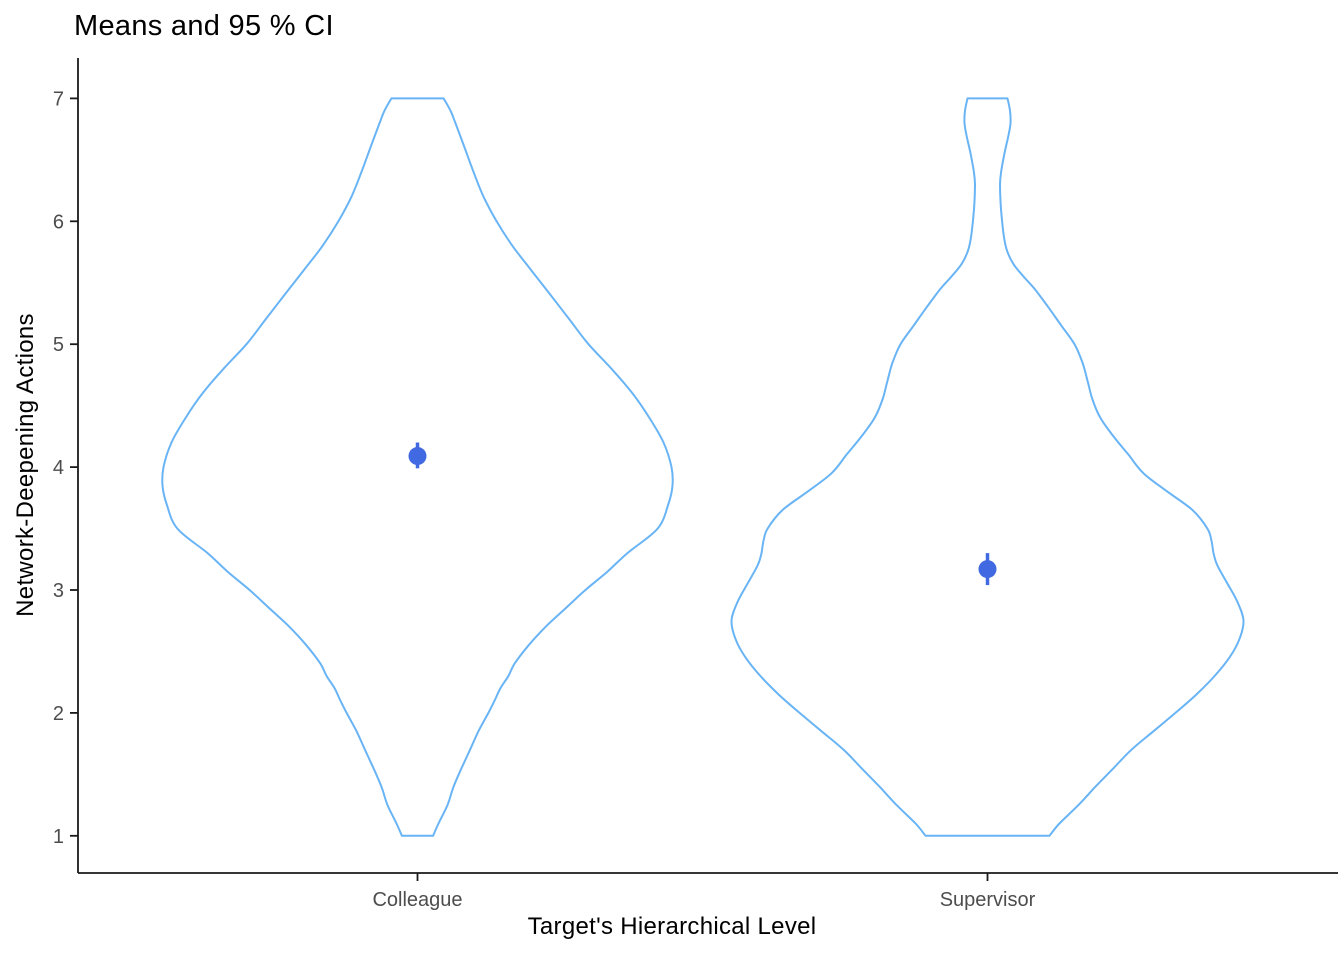 This screenshot has height=960, width=1344. What do you see at coordinates (58, 345) in the screenshot?
I see `y-tick-label: 5` at bounding box center [58, 345].